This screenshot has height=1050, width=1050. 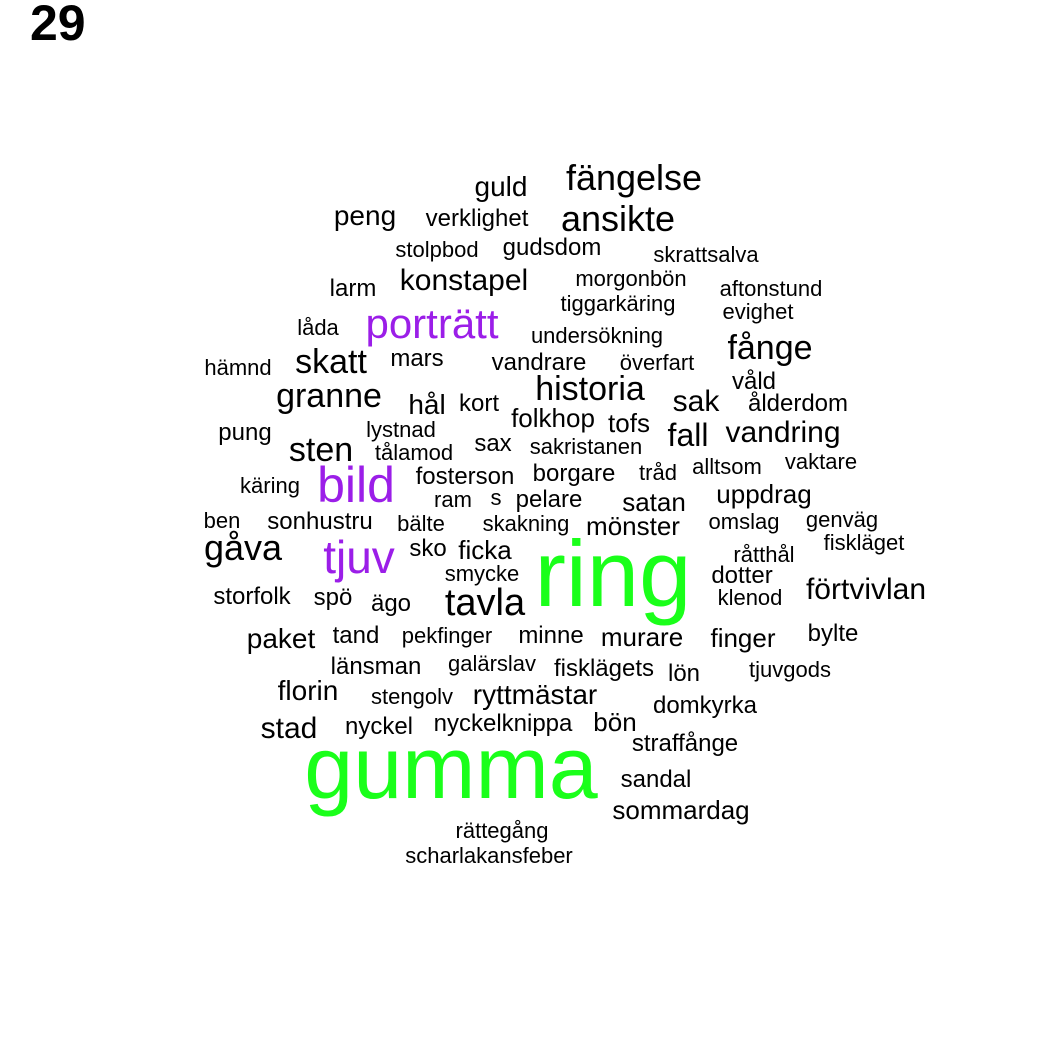 What do you see at coordinates (833, 633) in the screenshot?
I see `cloud-word-bylte: bylte` at bounding box center [833, 633].